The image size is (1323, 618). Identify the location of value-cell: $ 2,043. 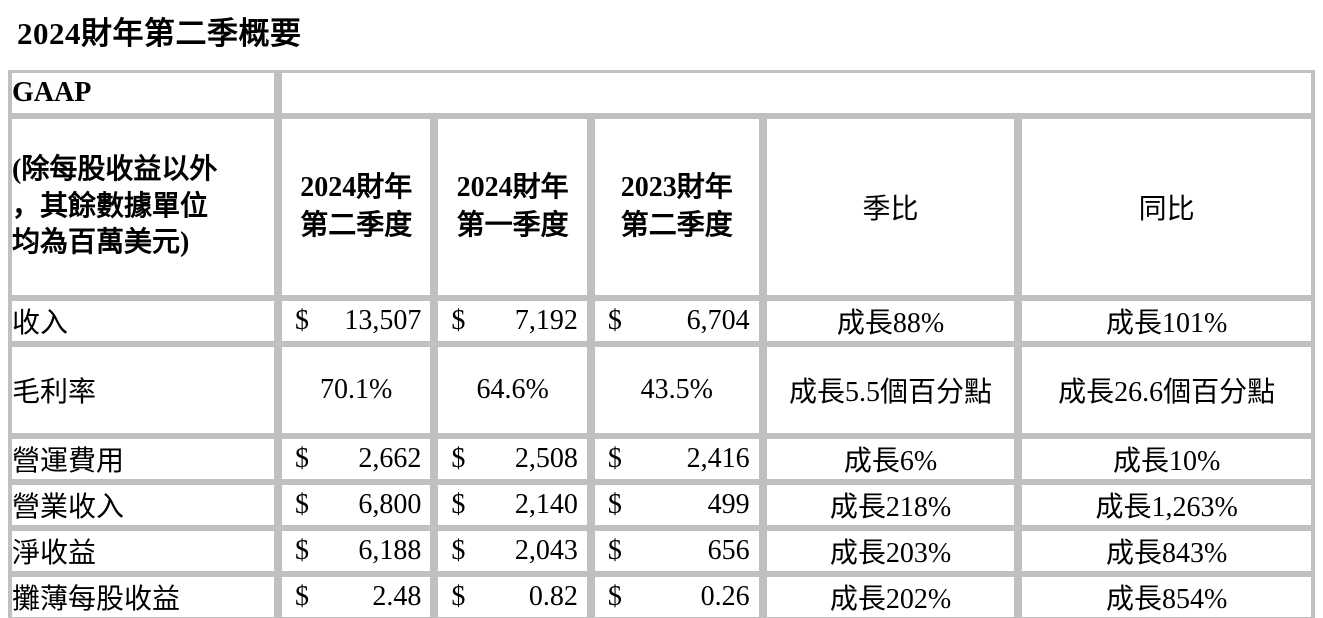
(512, 551).